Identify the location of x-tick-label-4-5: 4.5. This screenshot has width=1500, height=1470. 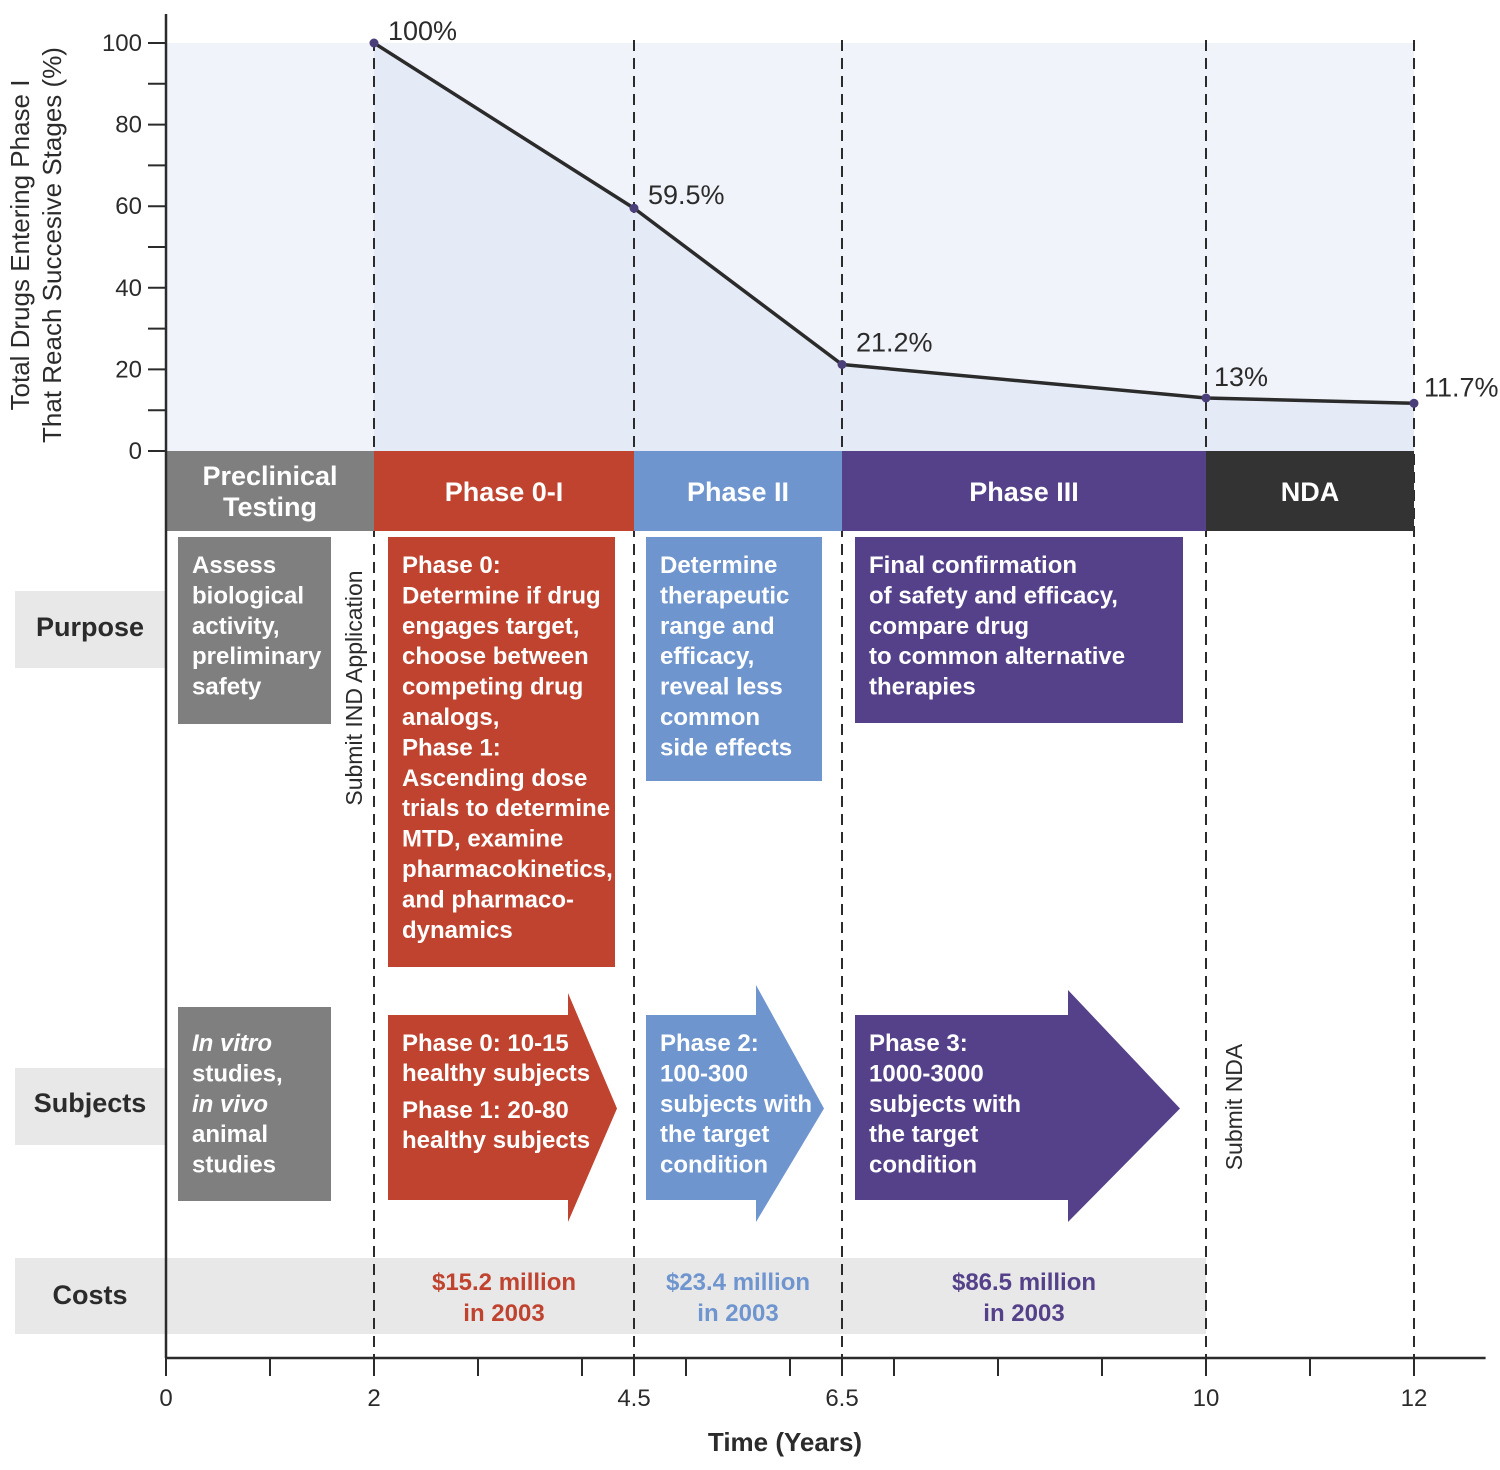
(633, 1398).